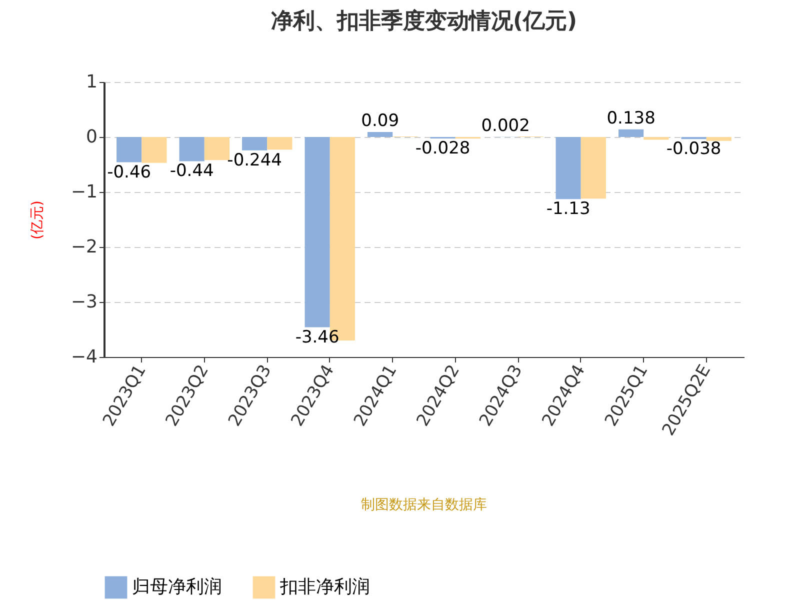  I want to click on data-label: -0.46, so click(129, 172).